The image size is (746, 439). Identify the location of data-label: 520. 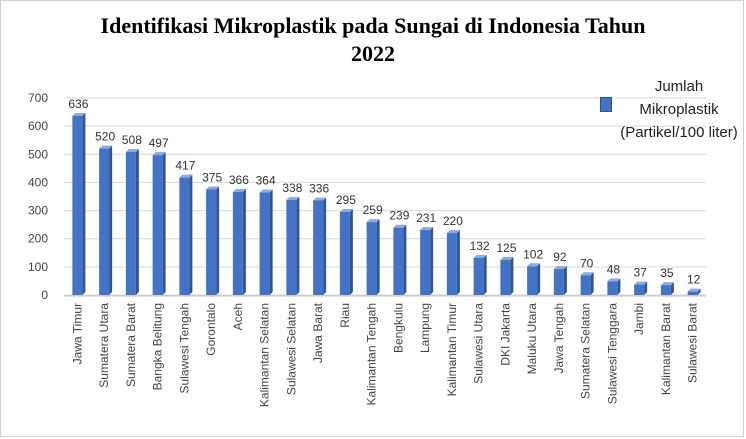
(105, 137).